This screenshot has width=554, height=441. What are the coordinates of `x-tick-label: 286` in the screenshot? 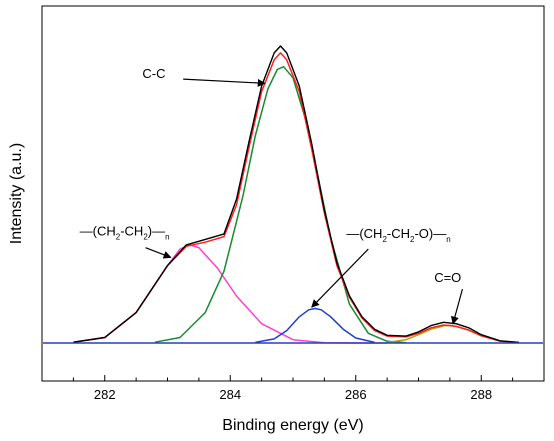 It's located at (356, 394).